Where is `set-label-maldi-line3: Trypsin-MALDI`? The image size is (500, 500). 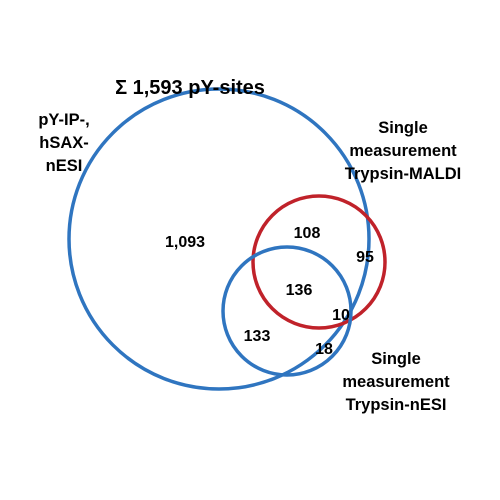 set-label-maldi-line3: Trypsin-MALDI is located at coordinates (403, 174).